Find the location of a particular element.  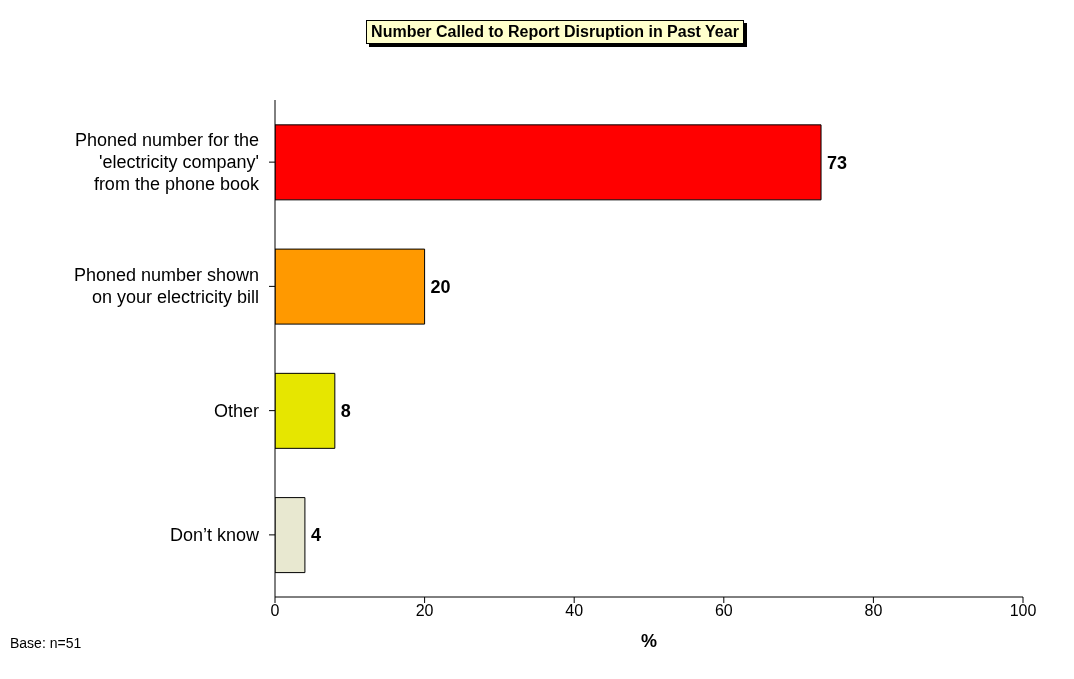

data-label: 73 is located at coordinates (837, 162).